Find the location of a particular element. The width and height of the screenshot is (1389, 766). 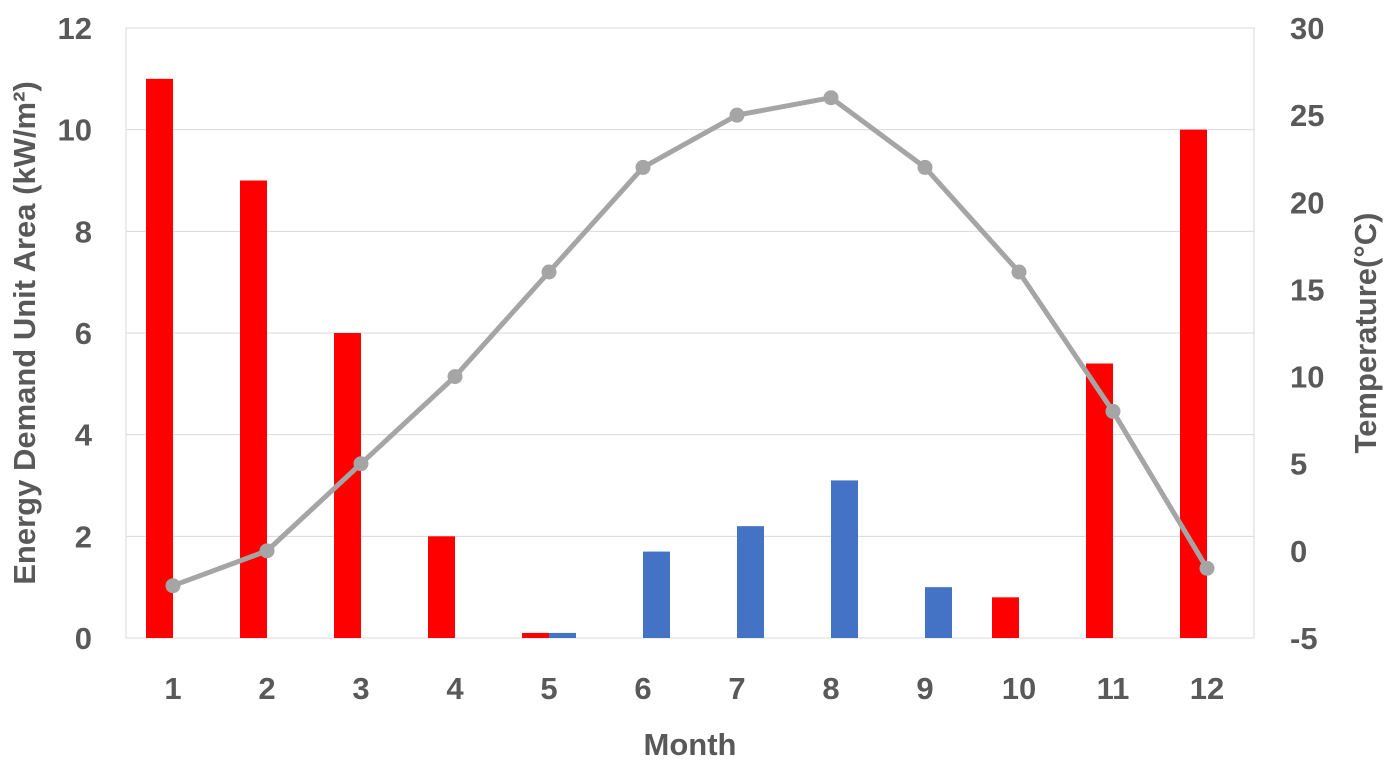

y2-tick-label: 20 is located at coordinates (1307, 202).